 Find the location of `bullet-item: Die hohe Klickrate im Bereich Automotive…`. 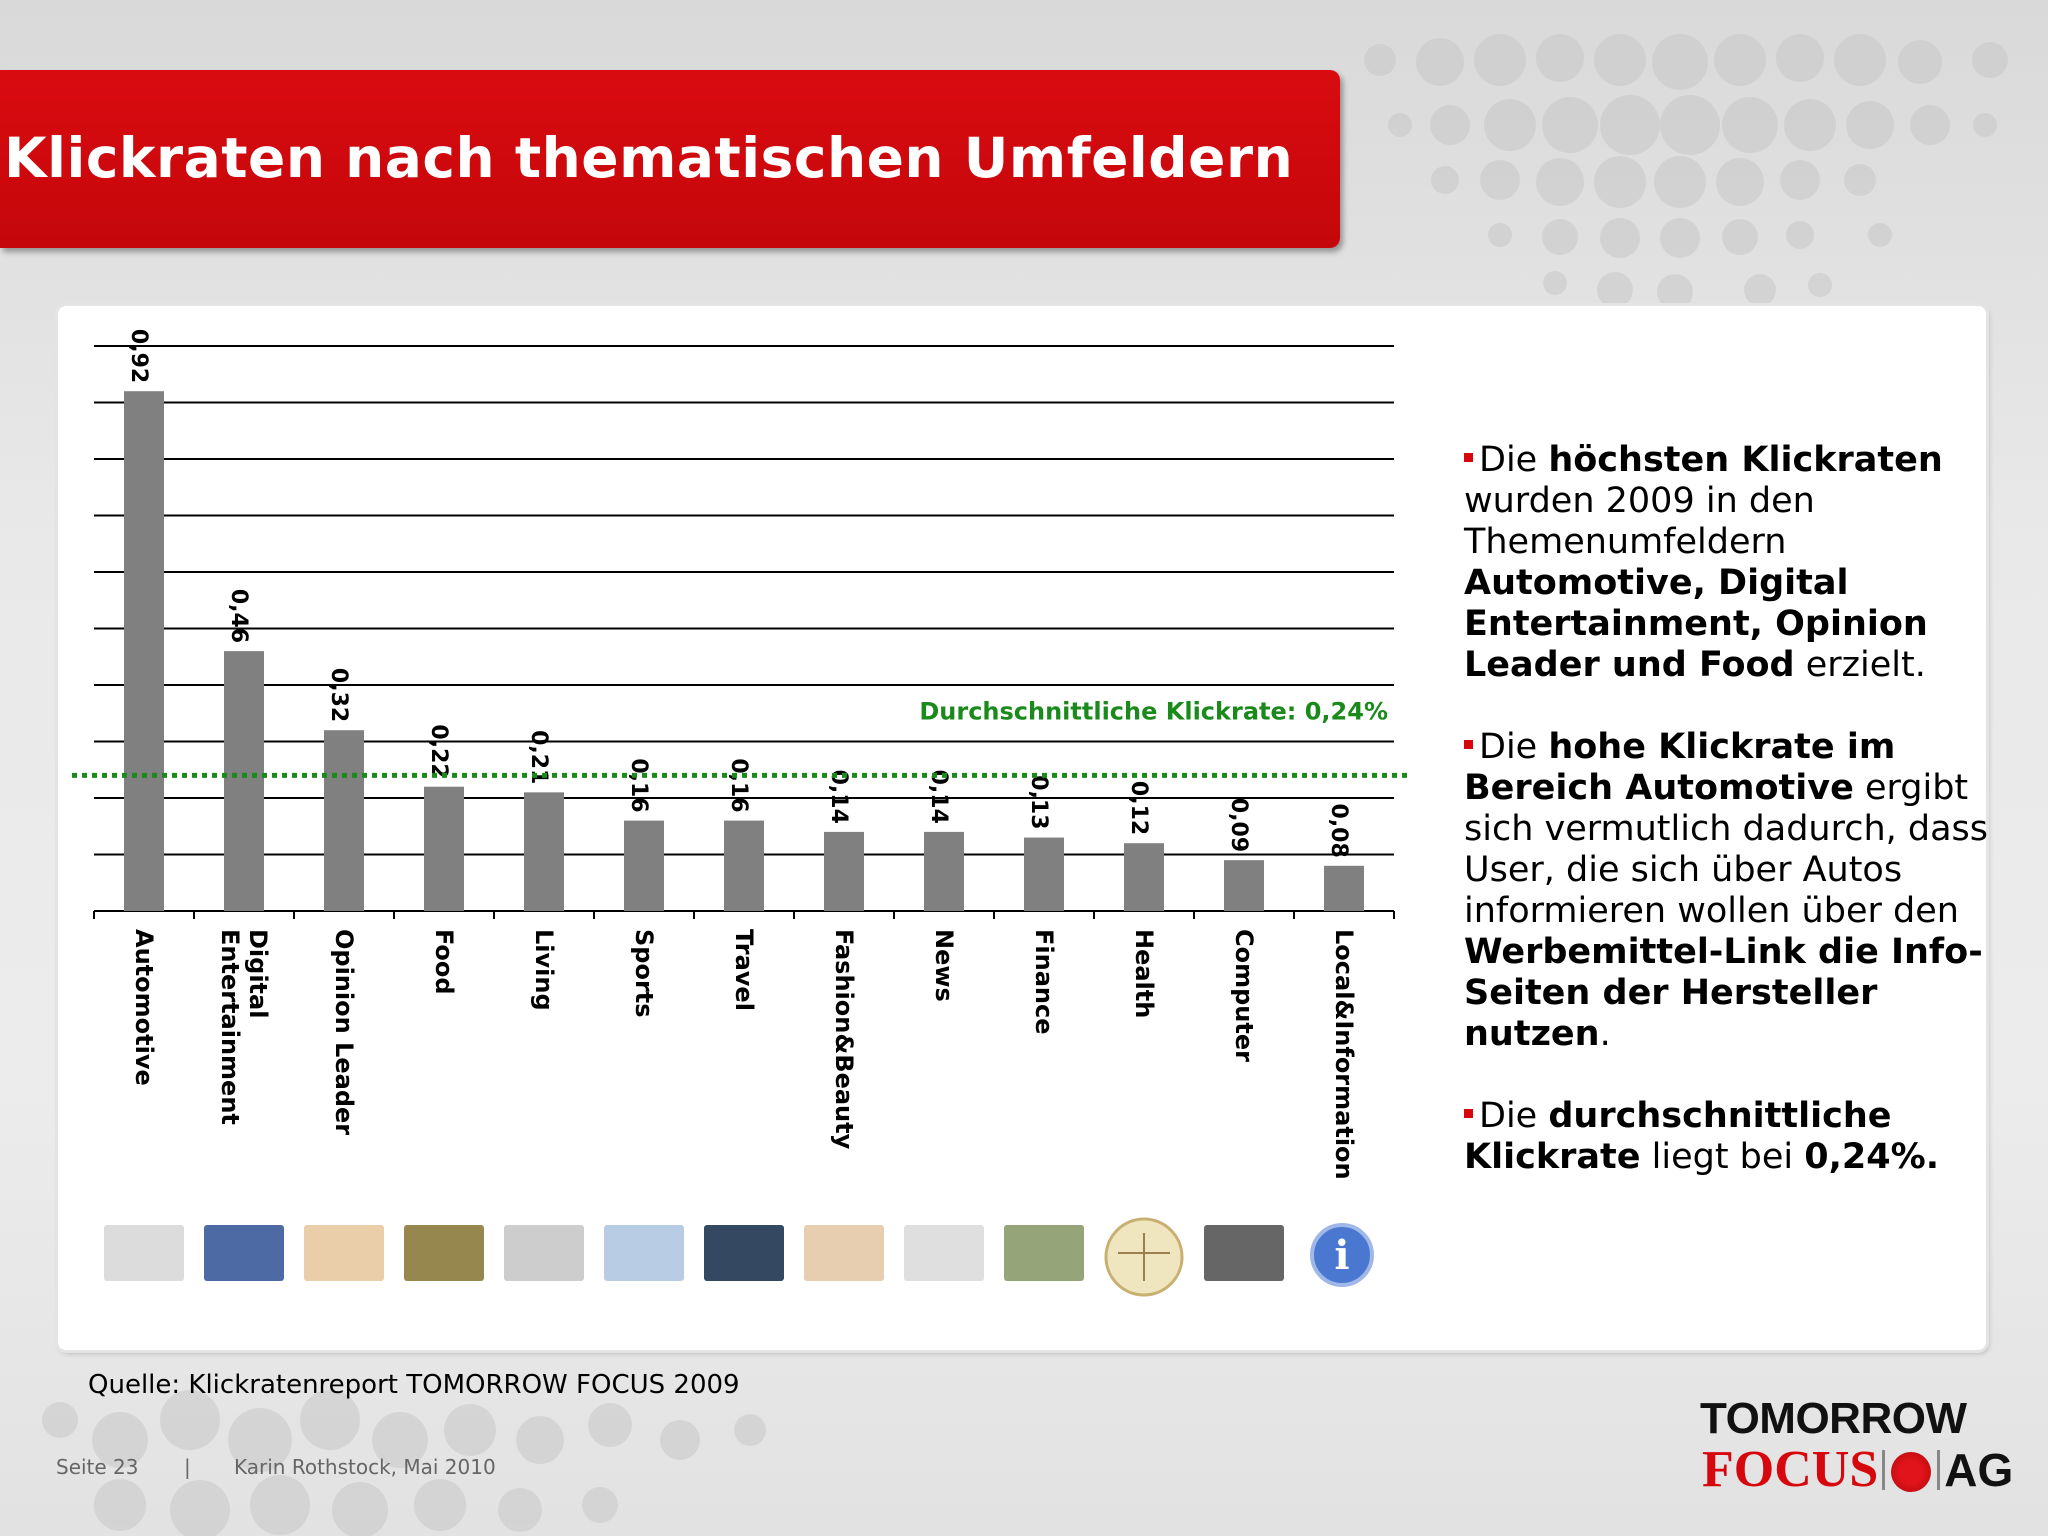

bullet-item: Die hohe Klickrate im Bereich Automotive… is located at coordinates (1729, 891).